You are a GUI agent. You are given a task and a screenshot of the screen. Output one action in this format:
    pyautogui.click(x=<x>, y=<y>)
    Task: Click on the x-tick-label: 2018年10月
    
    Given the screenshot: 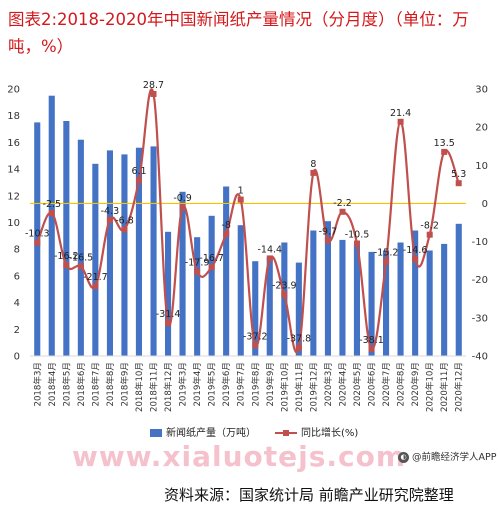 What is the action you would take?
    pyautogui.click(x=139, y=387)
    